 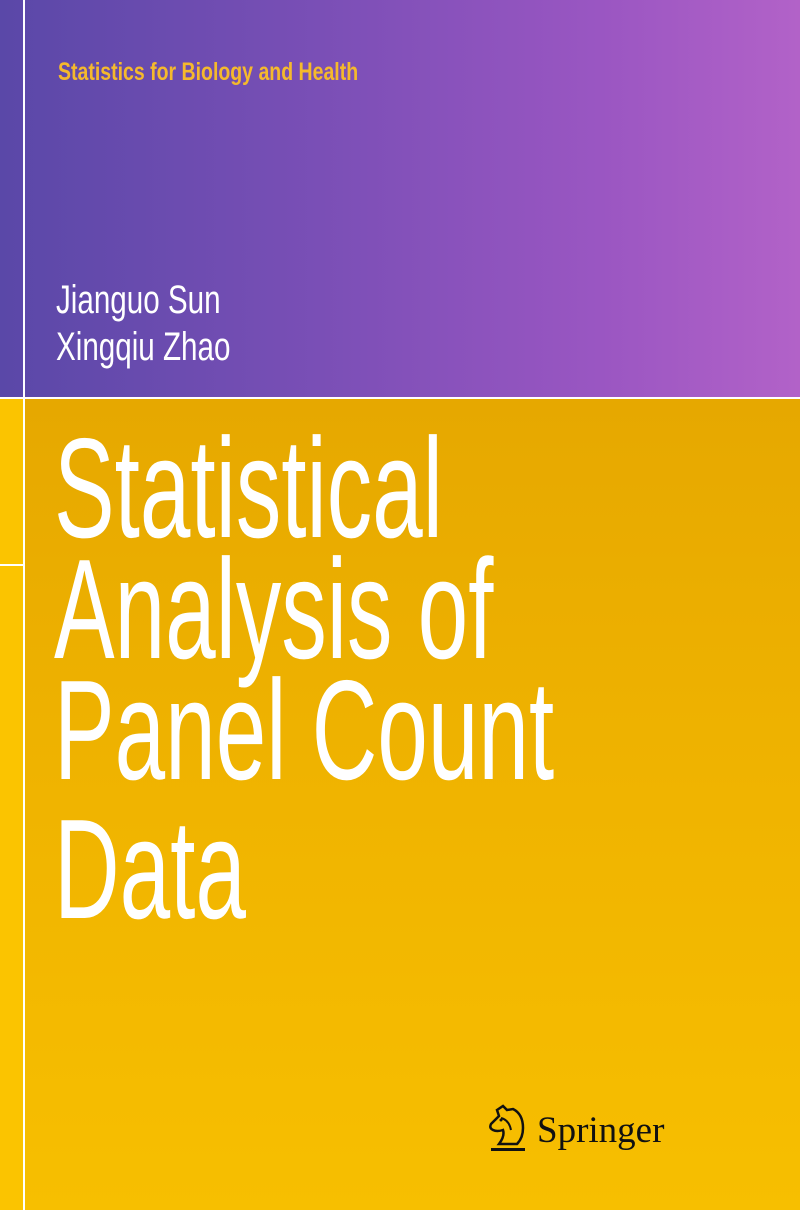 I want to click on title-line: Analysis of, so click(x=274, y=609).